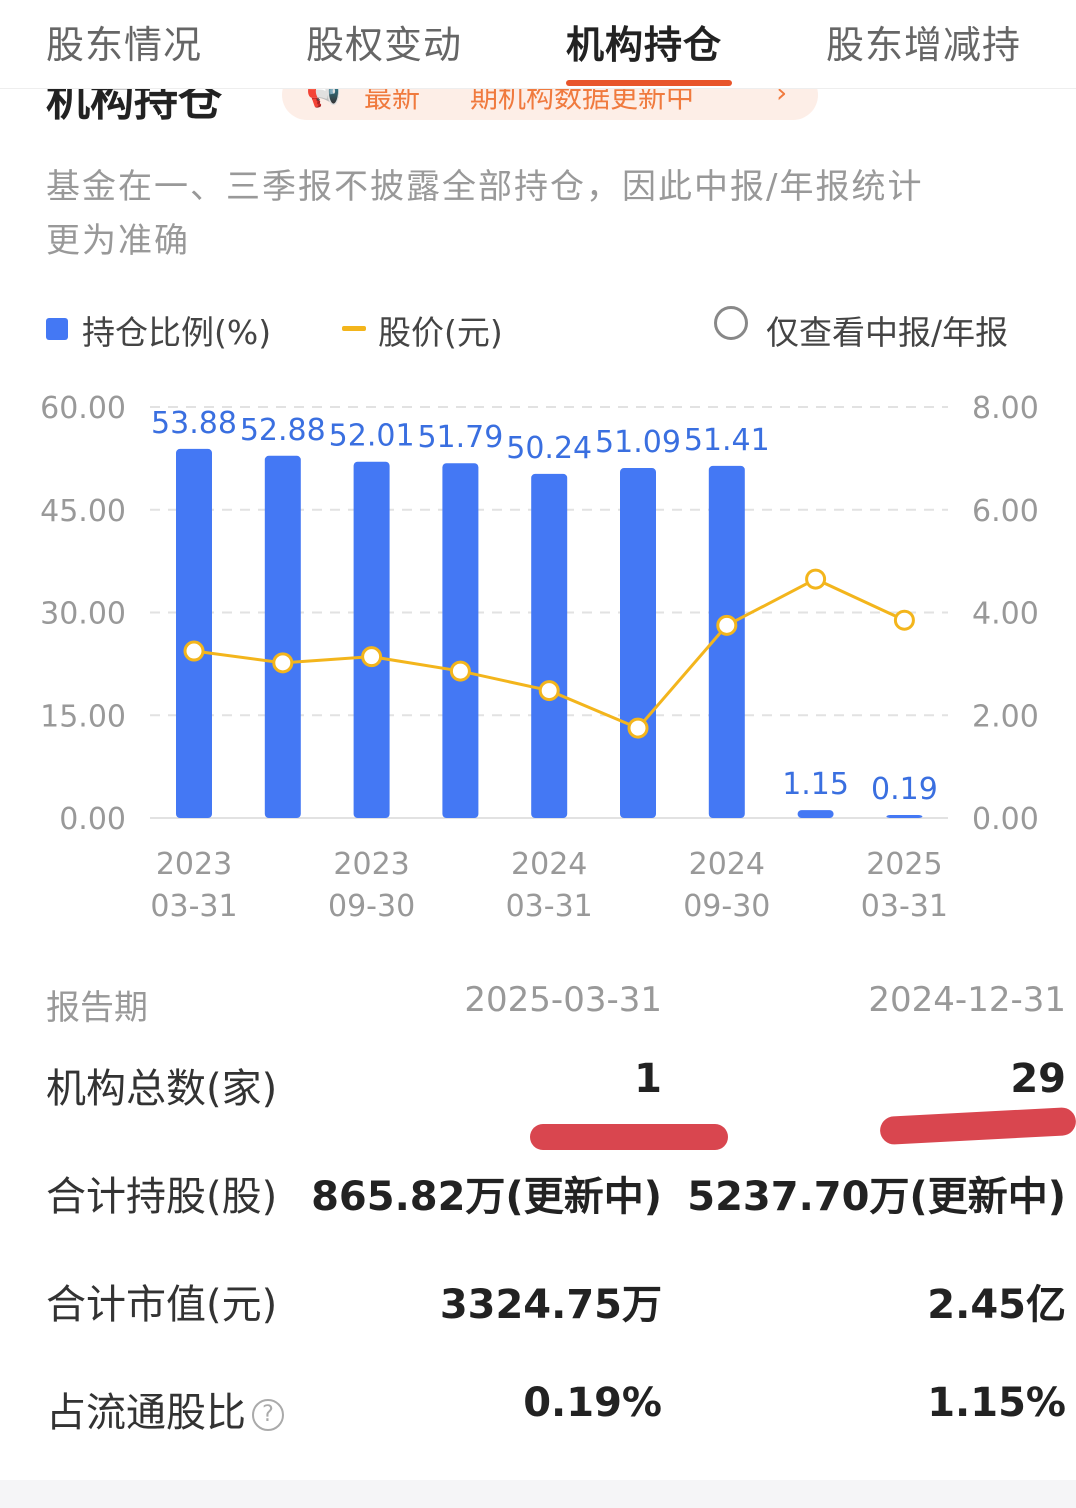 Image resolution: width=1076 pixels, height=1508 pixels. What do you see at coordinates (887, 332) in the screenshot?
I see `filter-label: 仅查看中报/年报` at bounding box center [887, 332].